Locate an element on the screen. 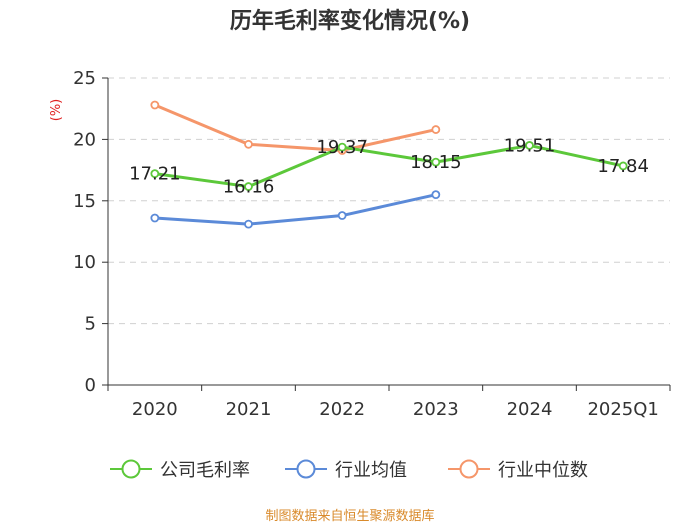  data-label: 19.37 is located at coordinates (342, 147).